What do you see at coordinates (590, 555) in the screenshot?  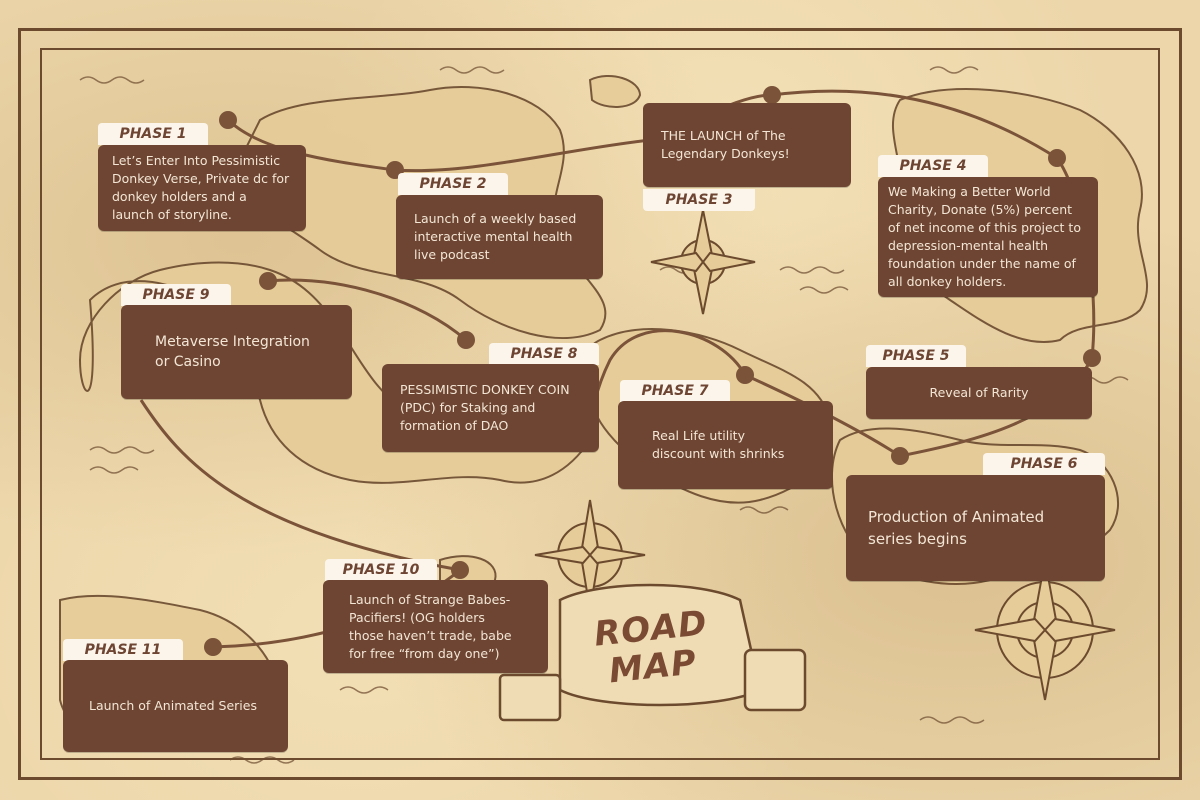 I see `compass-rose-scroll` at bounding box center [590, 555].